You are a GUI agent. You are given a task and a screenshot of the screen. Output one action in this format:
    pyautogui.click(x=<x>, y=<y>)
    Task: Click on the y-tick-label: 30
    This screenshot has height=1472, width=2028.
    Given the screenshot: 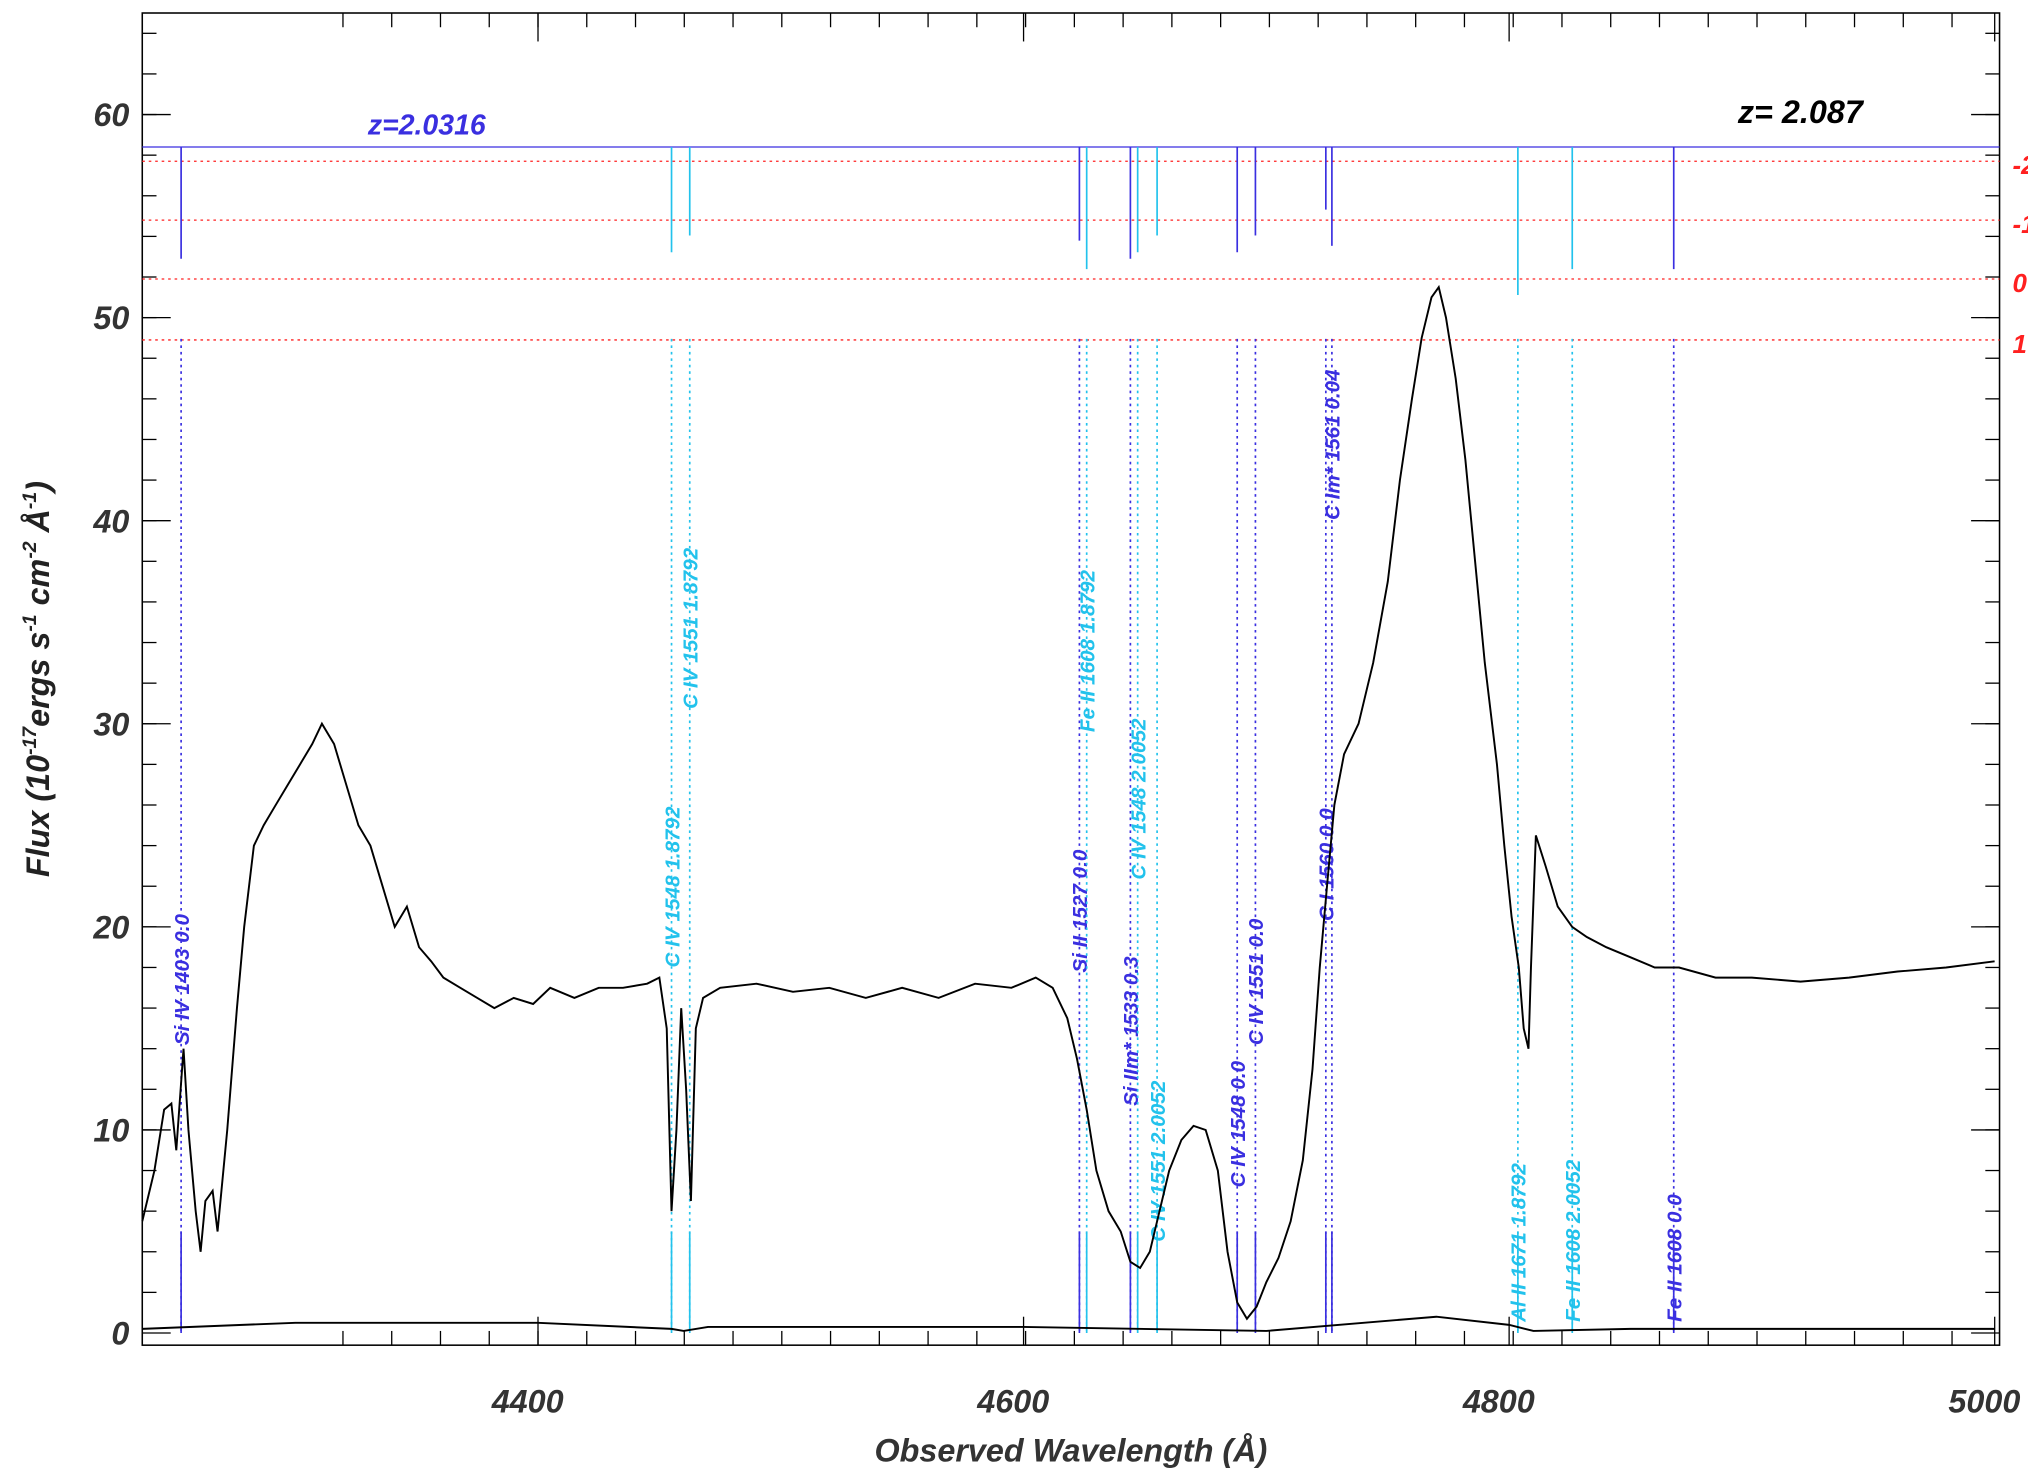 What is the action you would take?
    pyautogui.click(x=111, y=724)
    